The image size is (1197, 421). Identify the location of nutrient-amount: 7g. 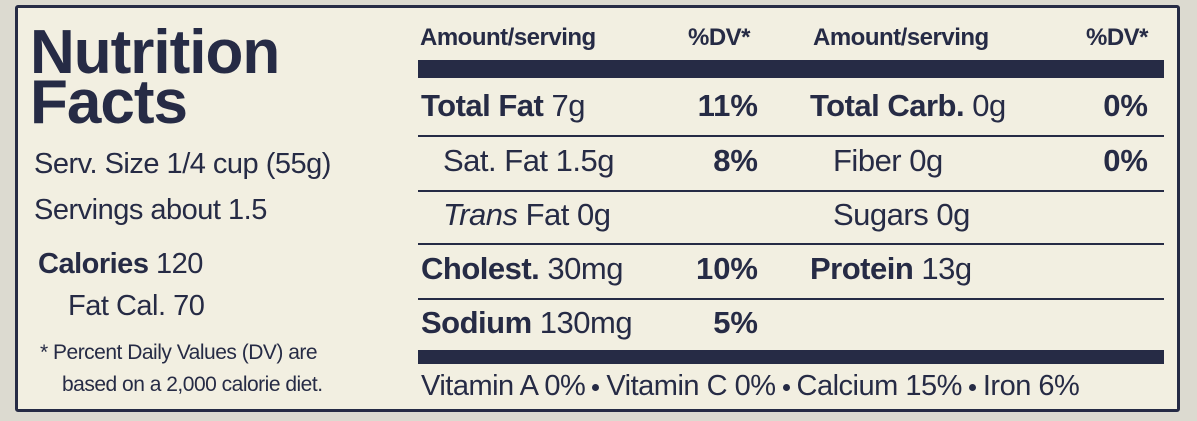
(568, 105).